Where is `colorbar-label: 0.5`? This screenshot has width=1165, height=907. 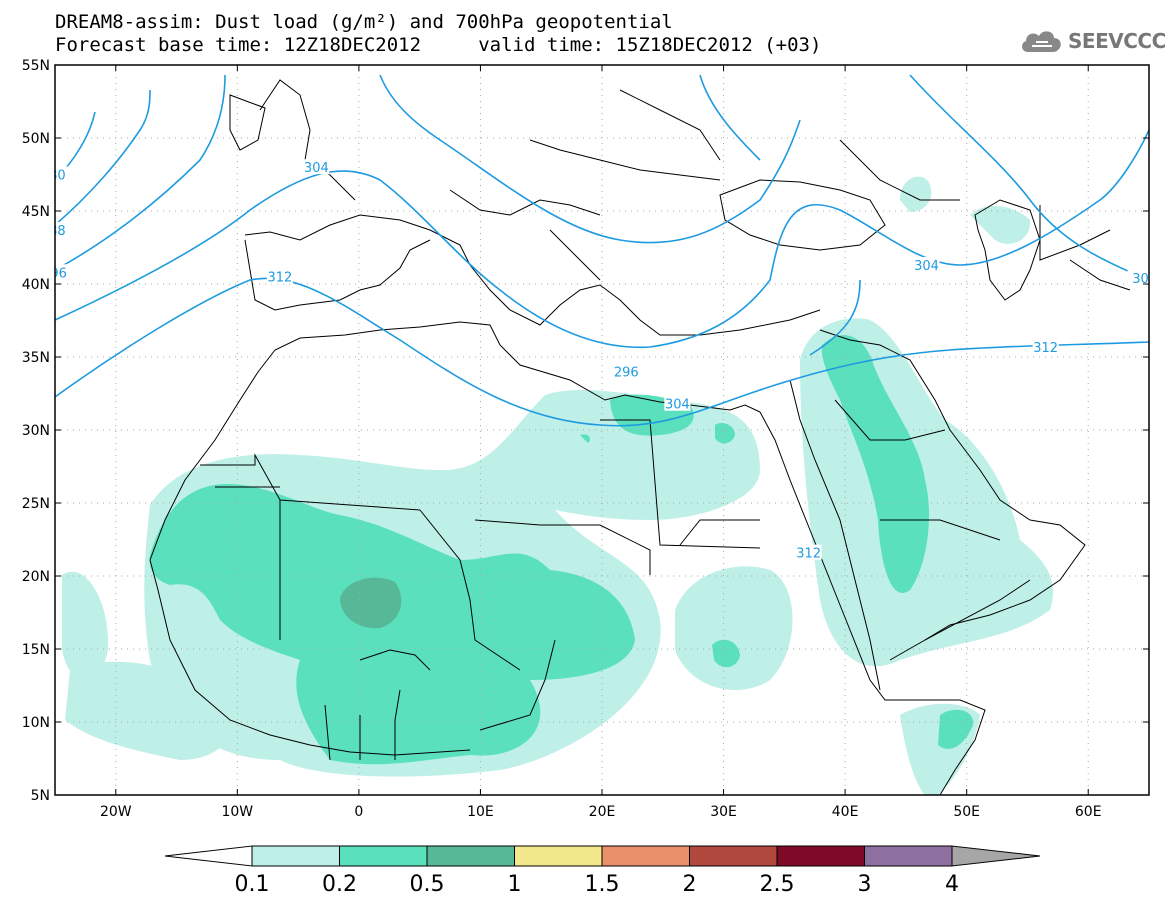
colorbar-label: 0.5 is located at coordinates (427, 884).